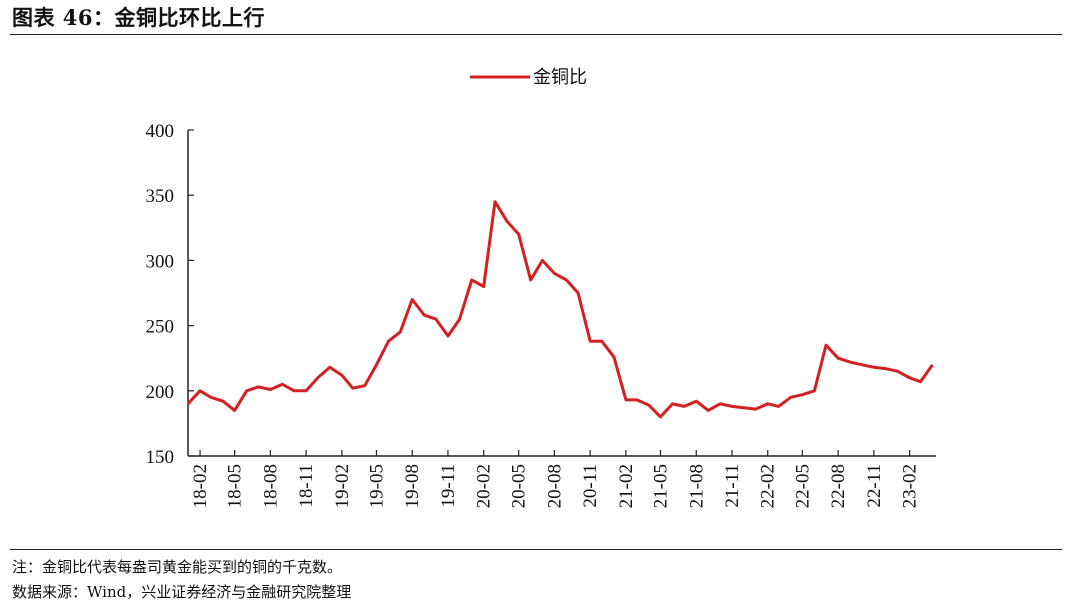 The width and height of the screenshot is (1080, 609). I want to click on y-tick-label: 200, so click(160, 392).